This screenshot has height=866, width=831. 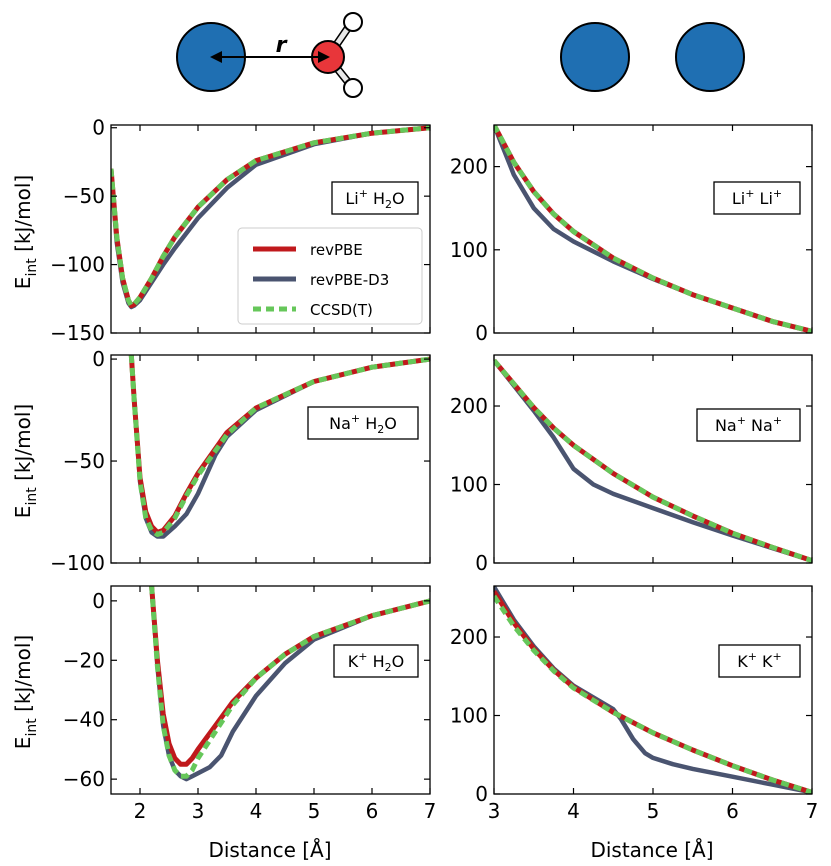 I want to click on legend-label-ccsdt: CCSD(T), so click(x=341, y=310).